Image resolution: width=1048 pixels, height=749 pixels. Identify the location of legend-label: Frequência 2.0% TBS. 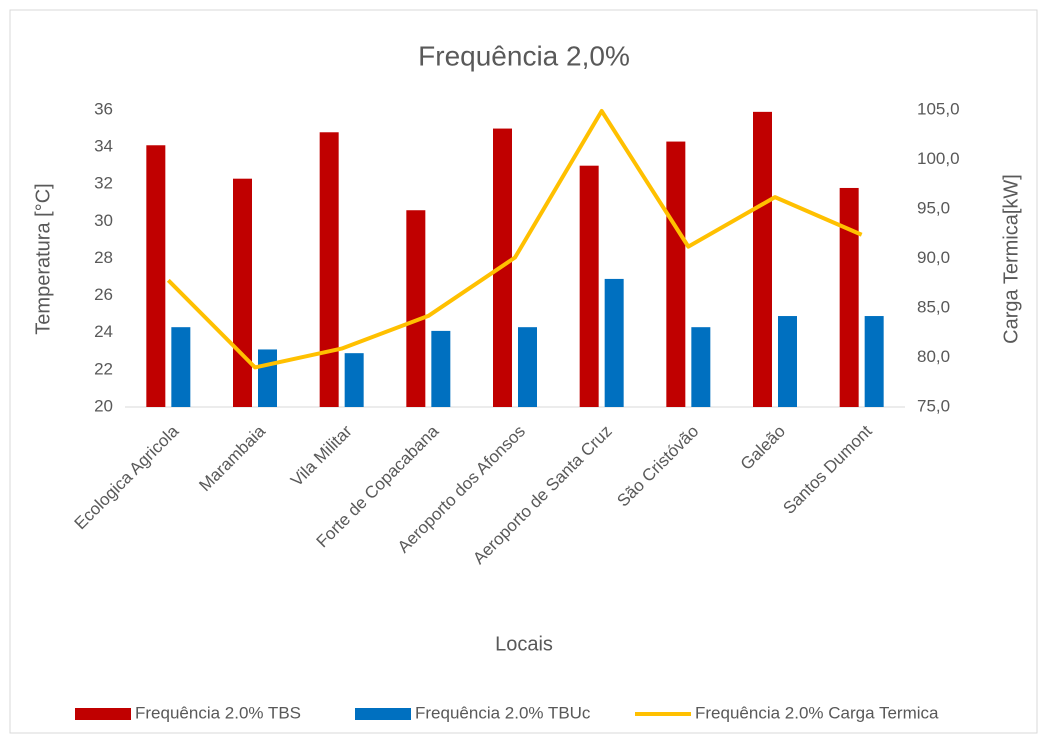
(218, 712).